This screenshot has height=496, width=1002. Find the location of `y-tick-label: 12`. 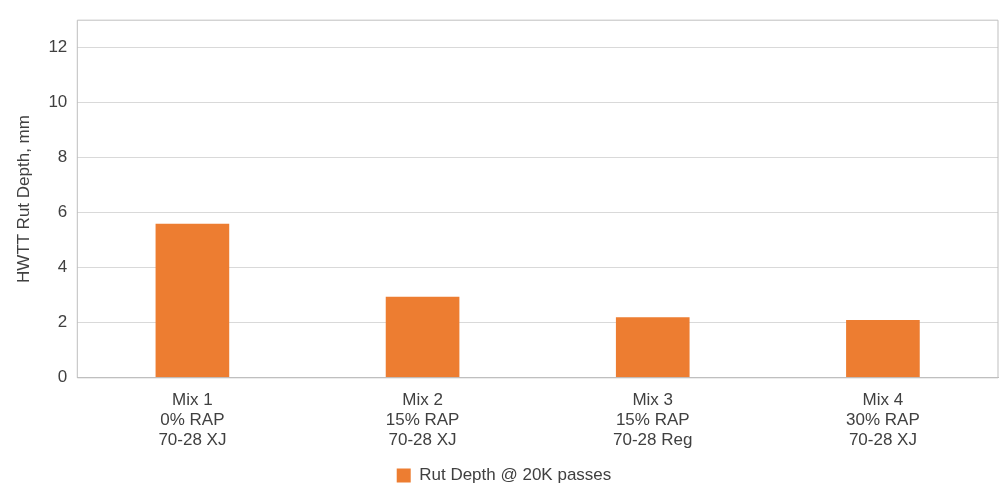

y-tick-label: 12 is located at coordinates (58, 47).